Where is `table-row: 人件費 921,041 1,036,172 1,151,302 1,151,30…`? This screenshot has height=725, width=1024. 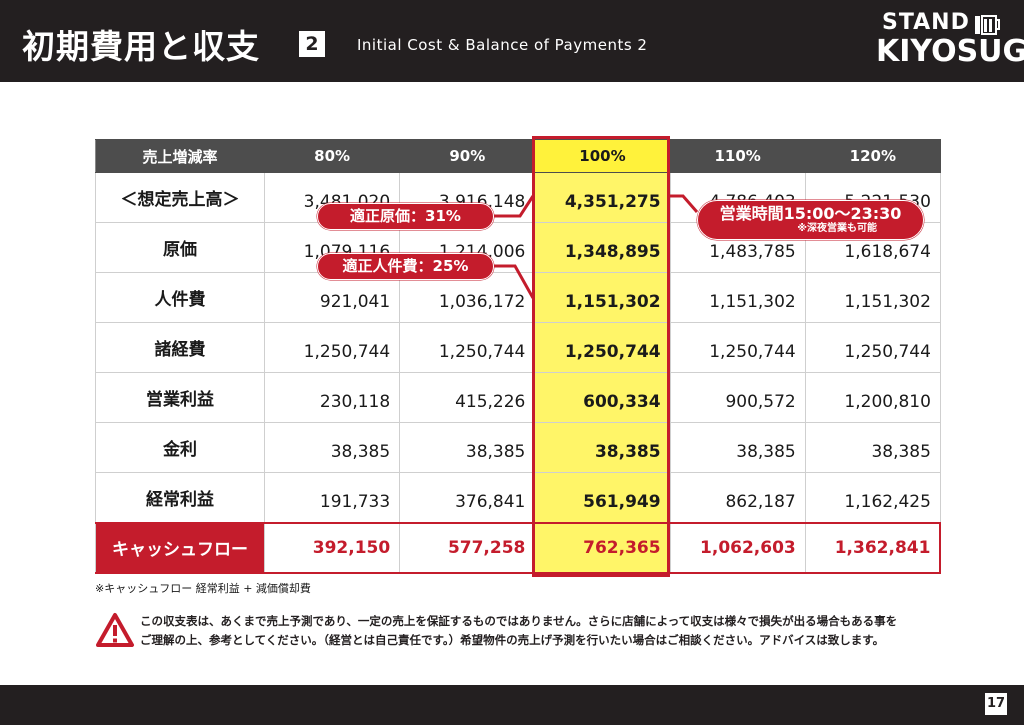
table-row: 人件費 921,041 1,036,172 1,151,302 1,151,30… is located at coordinates (518, 297).